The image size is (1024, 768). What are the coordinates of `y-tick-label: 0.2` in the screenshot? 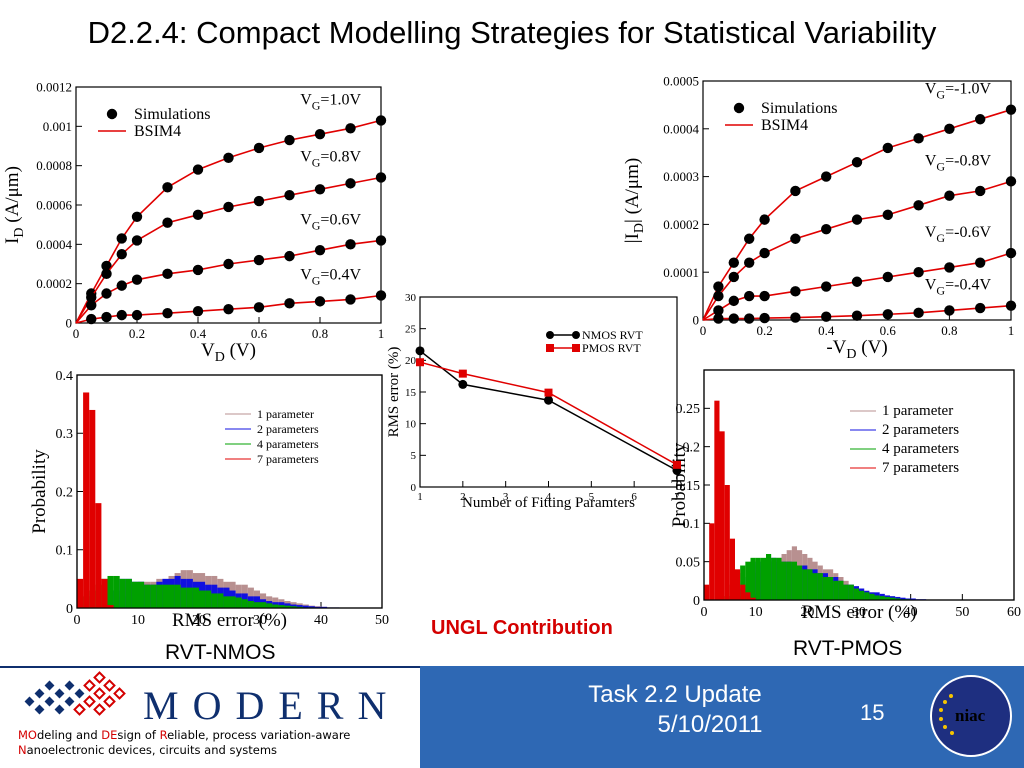 It's located at (65, 492).